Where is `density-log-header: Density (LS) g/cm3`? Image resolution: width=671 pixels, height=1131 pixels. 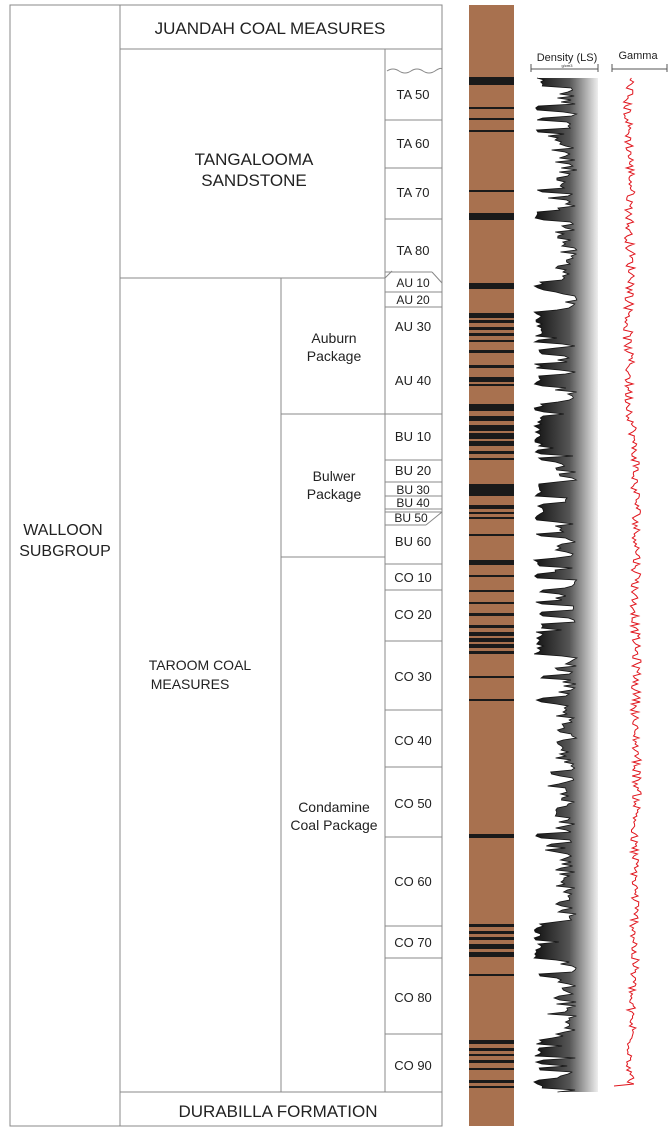
density-log-header: Density (LS) g/cm3 is located at coordinates (564, 62).